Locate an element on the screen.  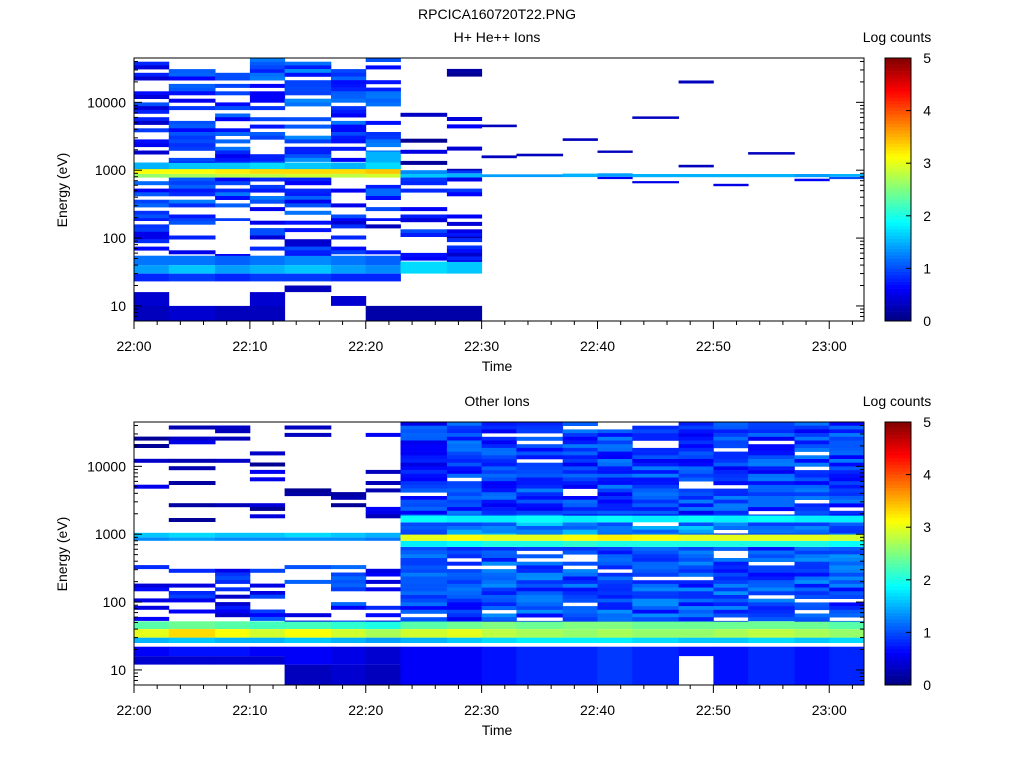
y-tick-label: 1000 is located at coordinates (110, 534).